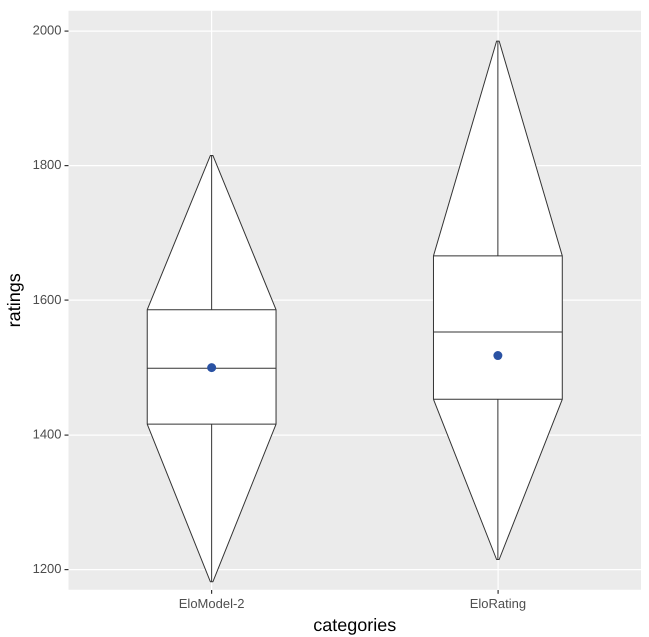 This screenshot has width=649, height=637. Describe the element at coordinates (47, 164) in the screenshot. I see `y-tick-label: 1800` at that location.